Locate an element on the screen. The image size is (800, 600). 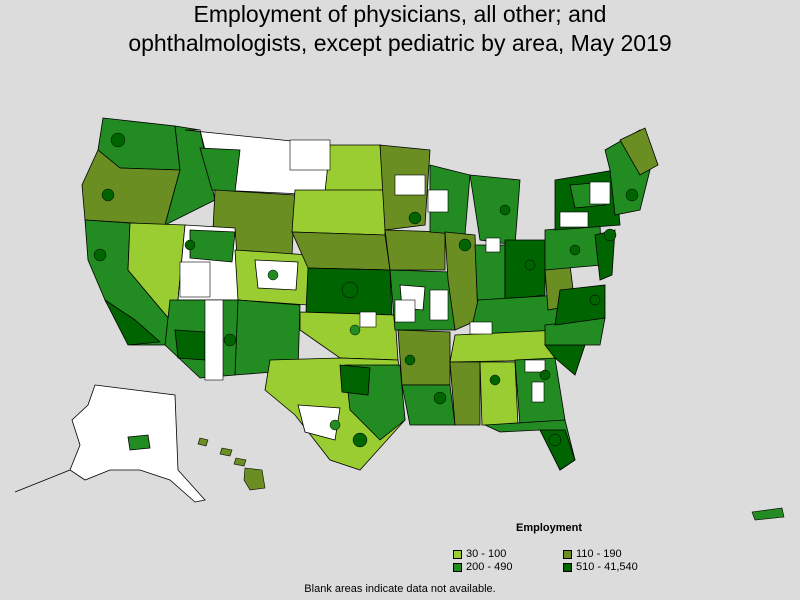
region-ca-south is located at coordinates (132, 322).